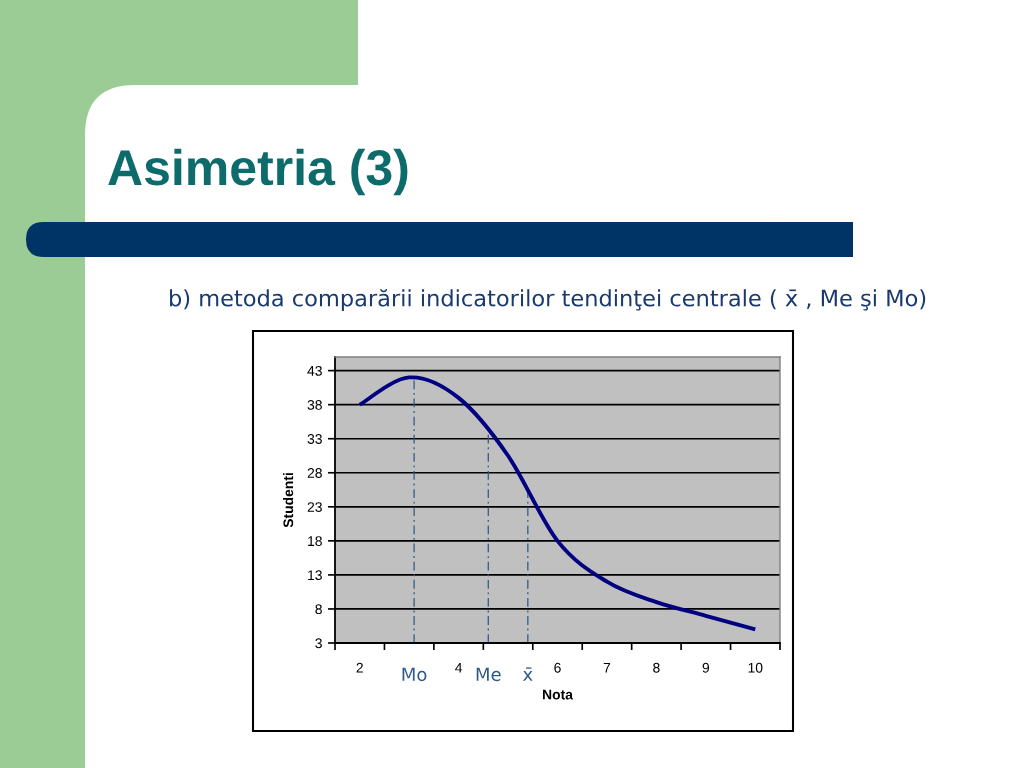  What do you see at coordinates (315, 541) in the screenshot?
I see `y-tick-label: 18` at bounding box center [315, 541].